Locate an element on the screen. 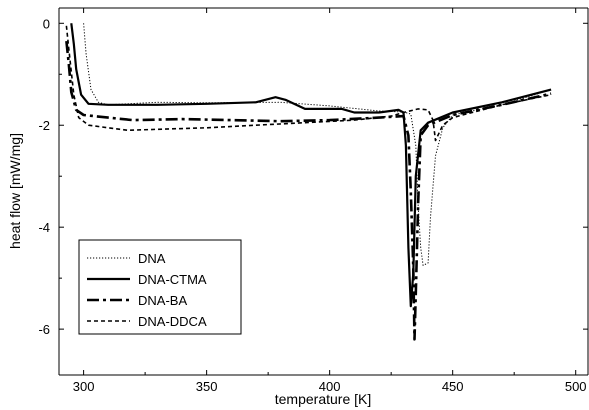 The height and width of the screenshot is (410, 589). x-tick-label: 500 is located at coordinates (576, 386).